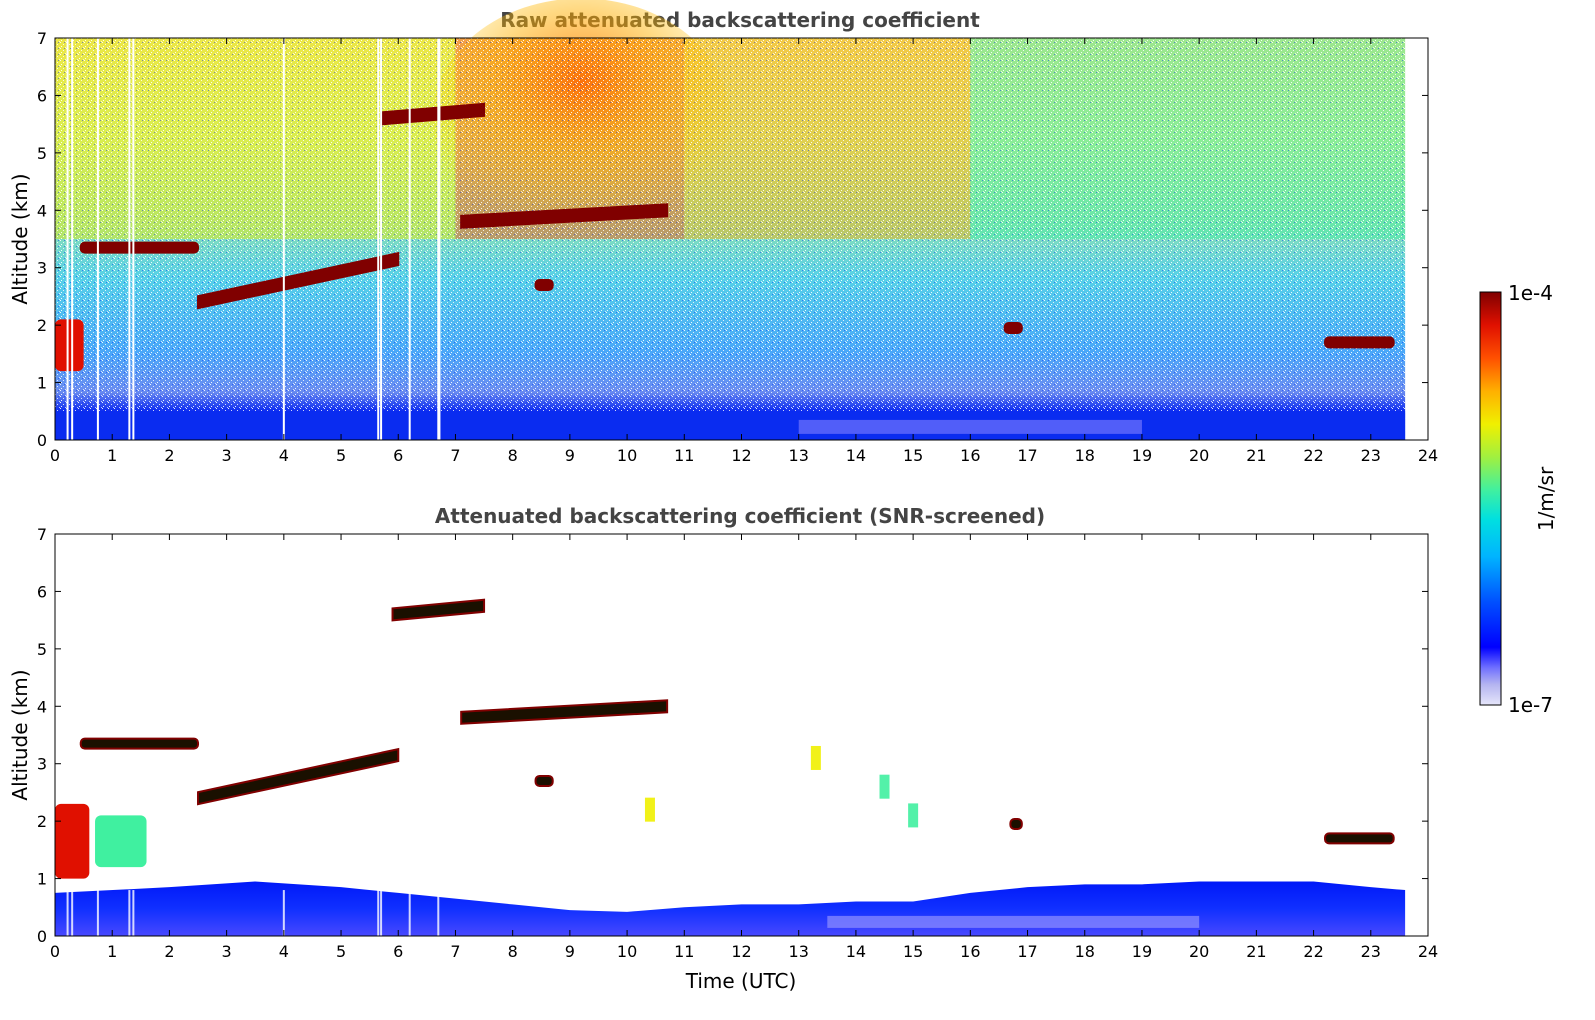 Image resolution: width=1595 pixels, height=1020 pixels. Describe the element at coordinates (684, 951) in the screenshot. I see `x-tick-label: 11` at that location.